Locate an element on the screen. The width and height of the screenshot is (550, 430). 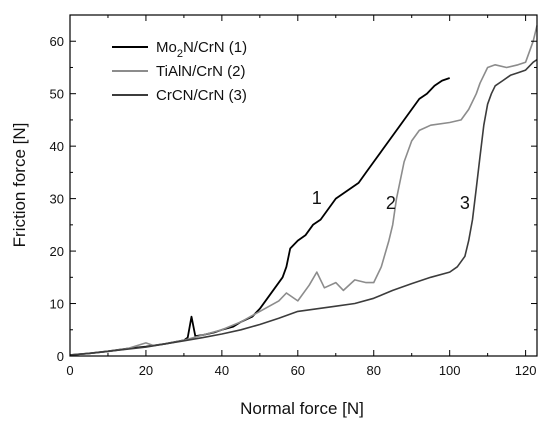
curve-label-1: 1 is located at coordinates (317, 198).